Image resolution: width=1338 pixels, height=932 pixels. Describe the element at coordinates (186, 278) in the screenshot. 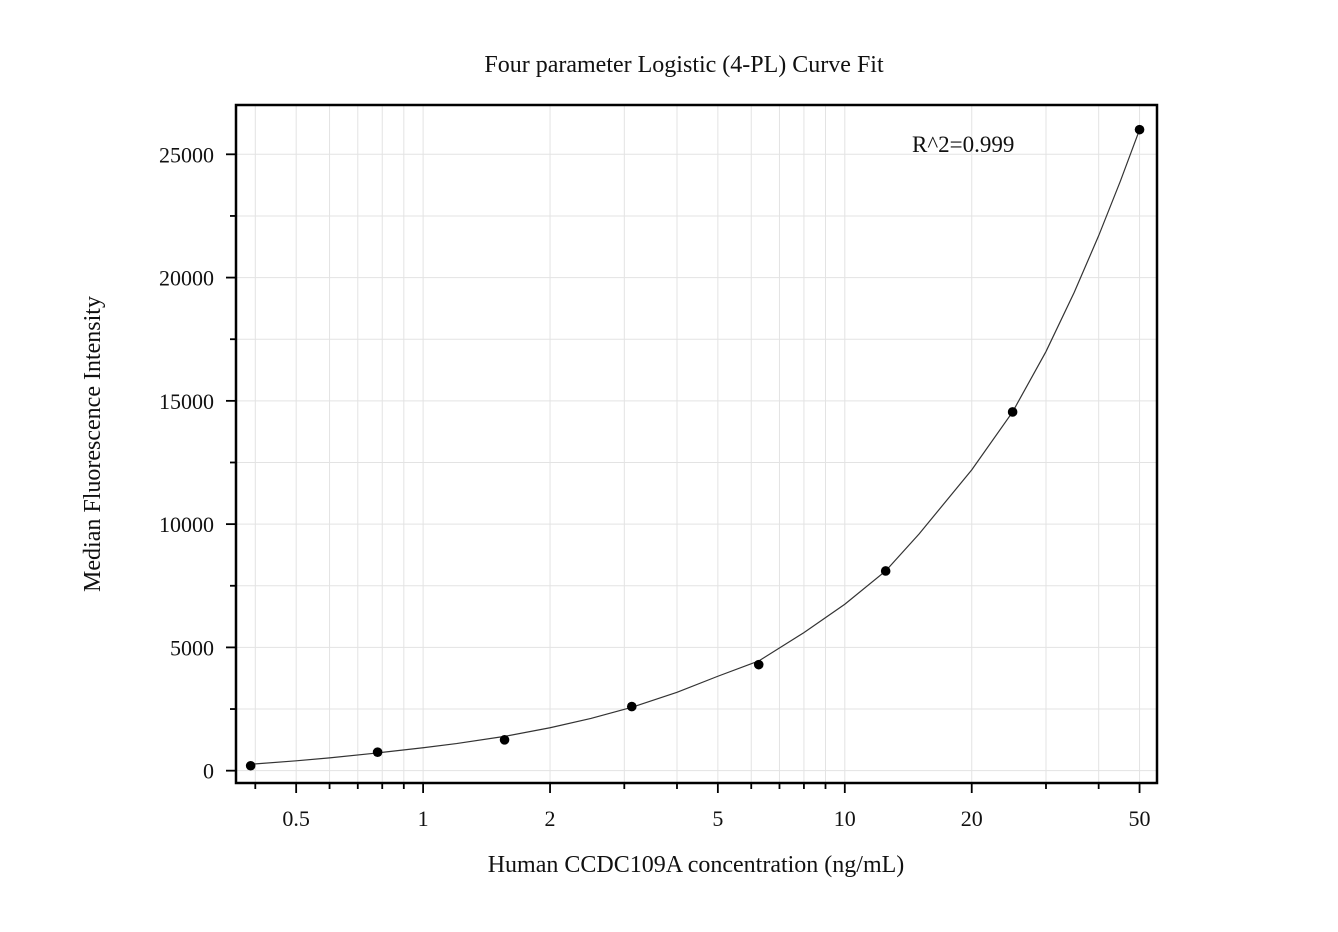

I see `y-tick-label: 20000` at that location.